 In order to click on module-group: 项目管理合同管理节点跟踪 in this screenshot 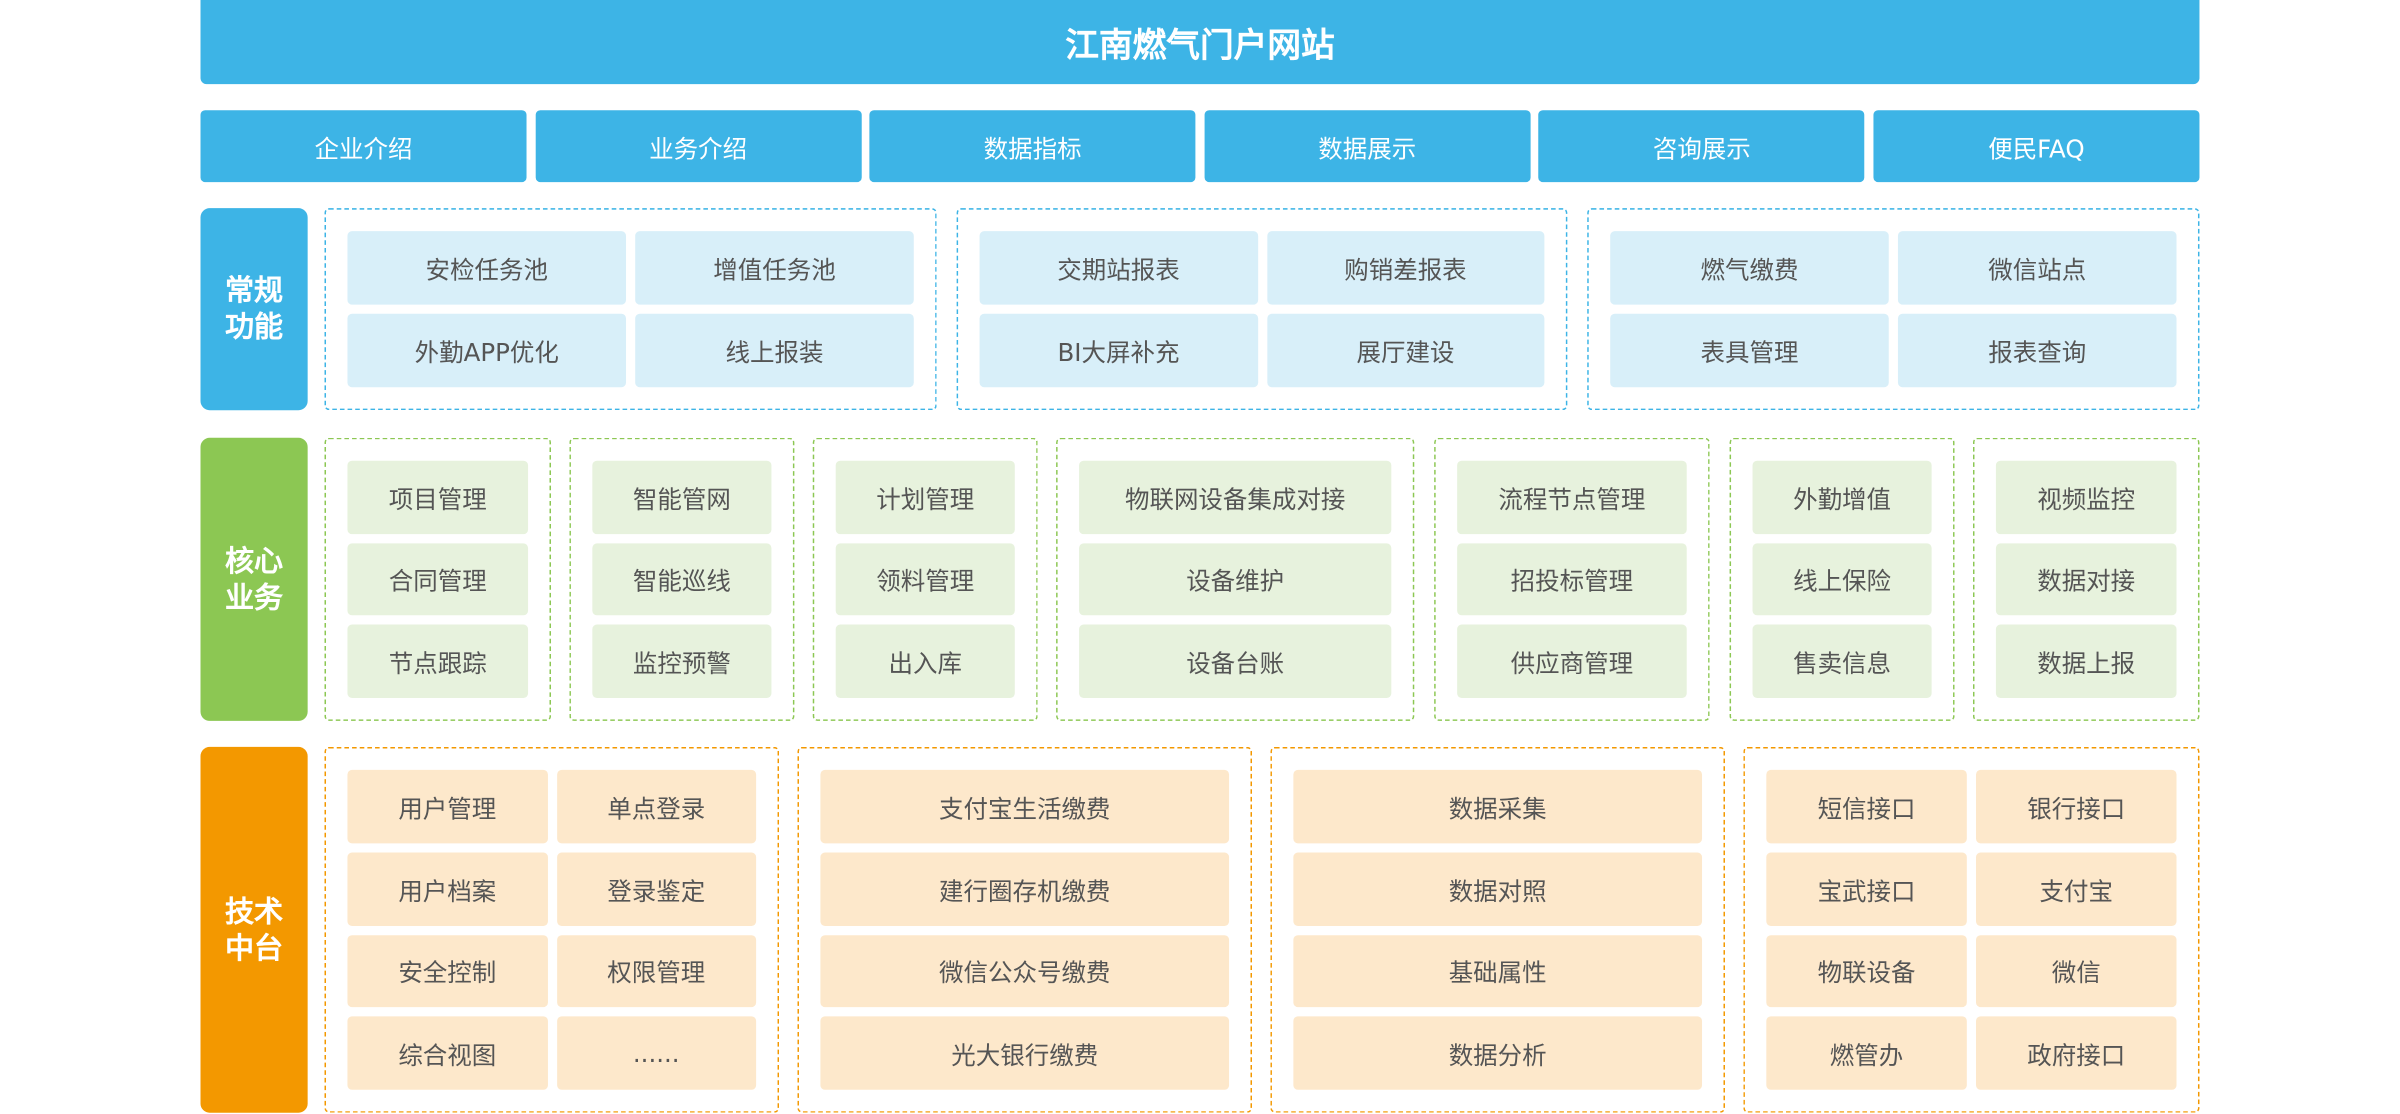, I will do `click(438, 579)`.